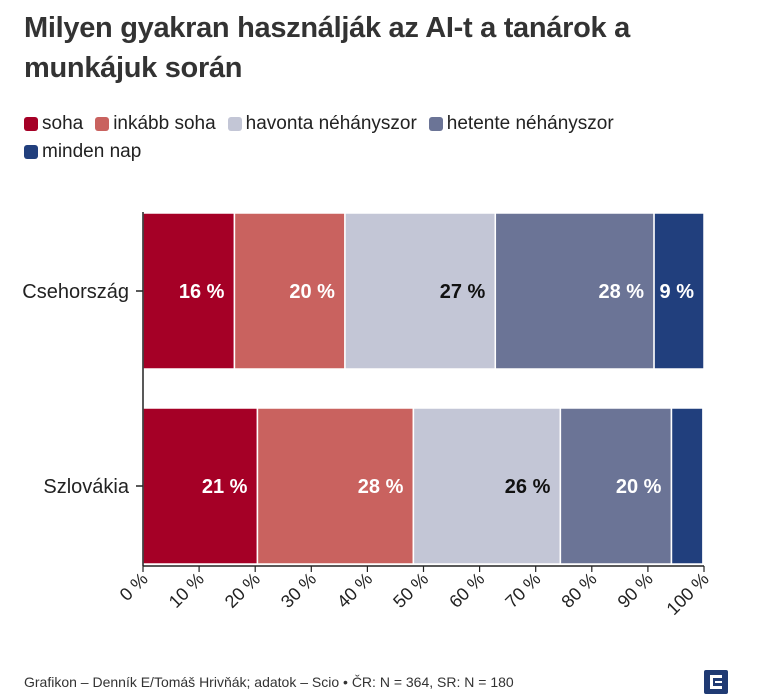 The height and width of the screenshot is (700, 769). Describe the element at coordinates (354, 590) in the screenshot. I see `x-tick-label: 40 %` at that location.